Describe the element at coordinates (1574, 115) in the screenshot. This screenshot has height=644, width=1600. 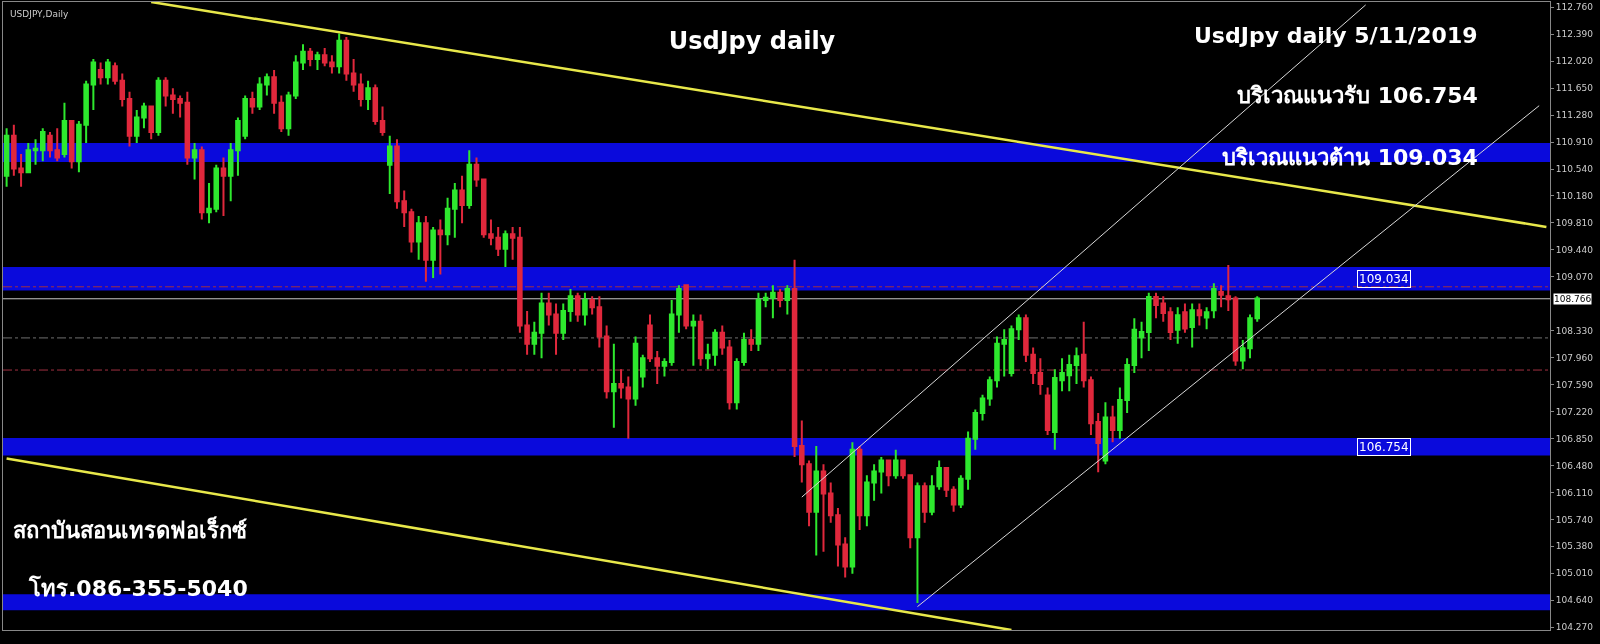
I see `y-tick-label: 111.280` at that location.